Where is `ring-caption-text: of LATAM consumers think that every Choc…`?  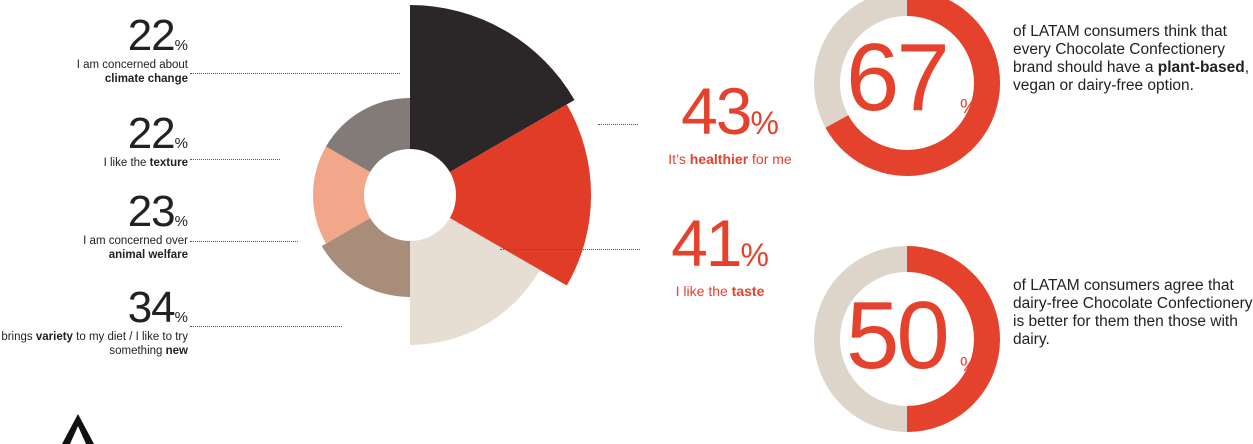
ring-caption-text: of LATAM consumers think that every Choc… is located at coordinates (1120, 49).